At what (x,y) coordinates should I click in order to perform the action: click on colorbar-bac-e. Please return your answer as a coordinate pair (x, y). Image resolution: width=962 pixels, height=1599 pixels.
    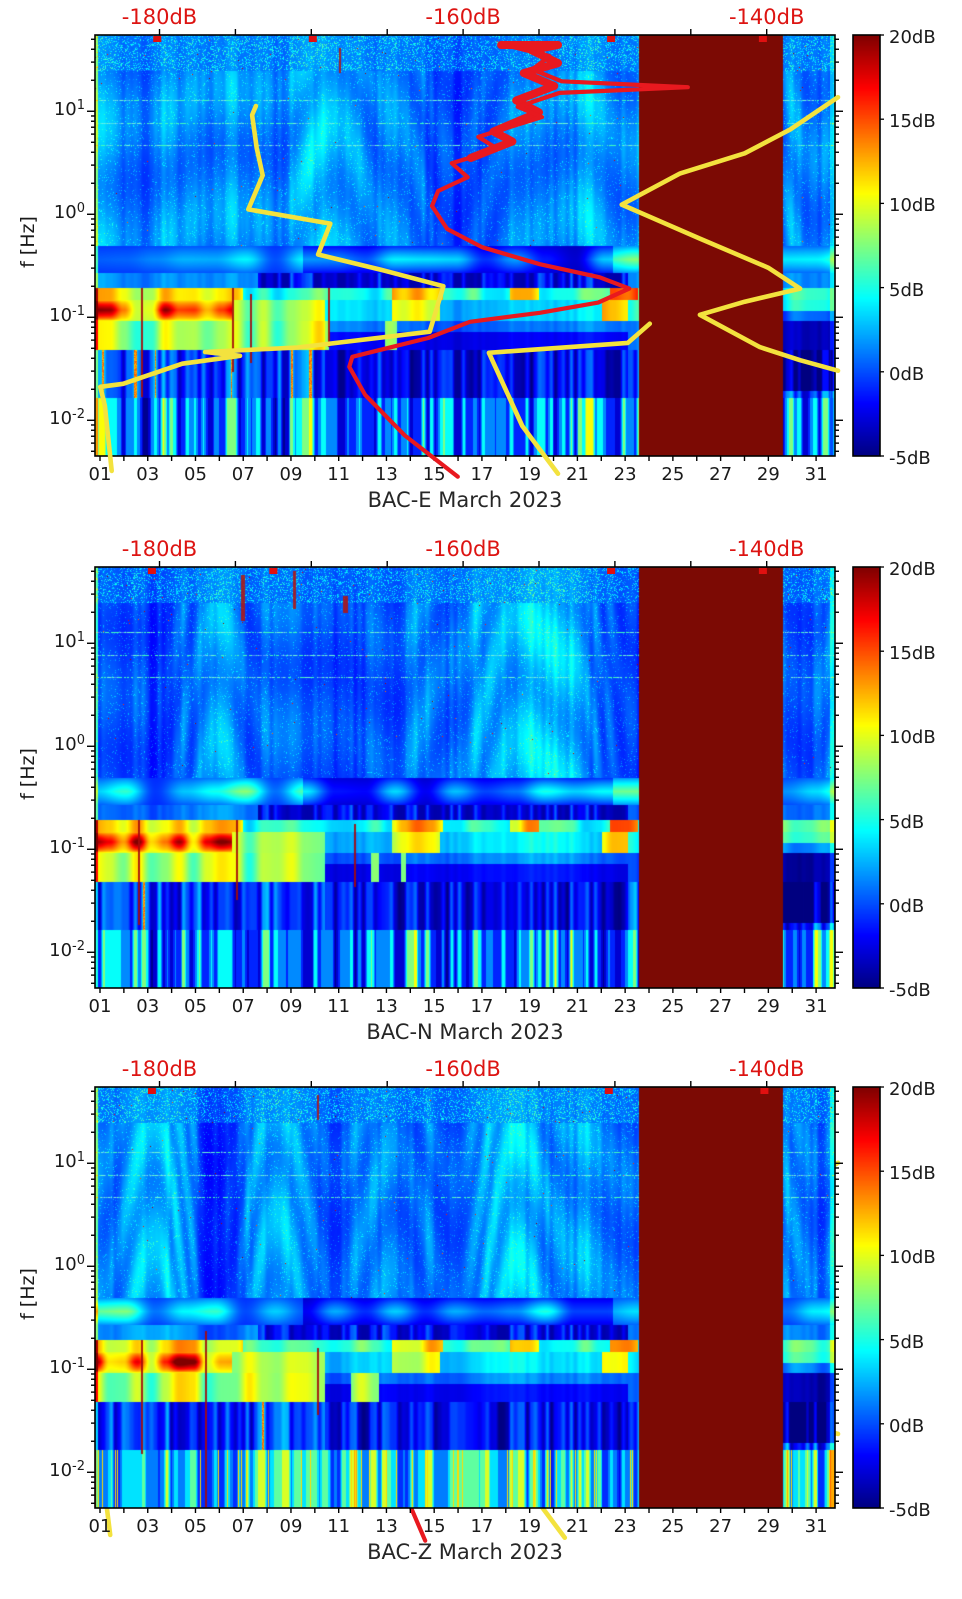
    Looking at the image, I should click on (866, 245).